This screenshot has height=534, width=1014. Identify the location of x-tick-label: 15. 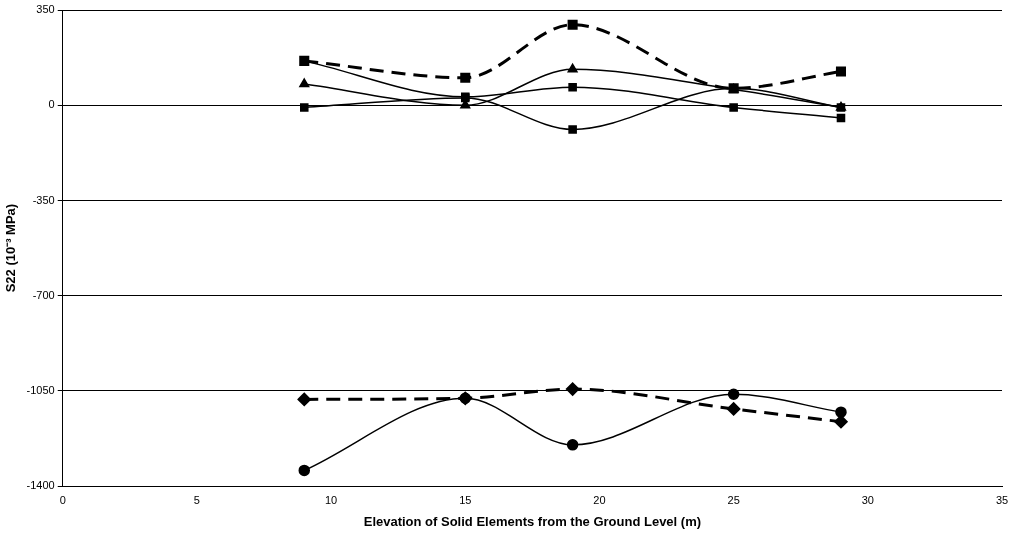
(465, 499).